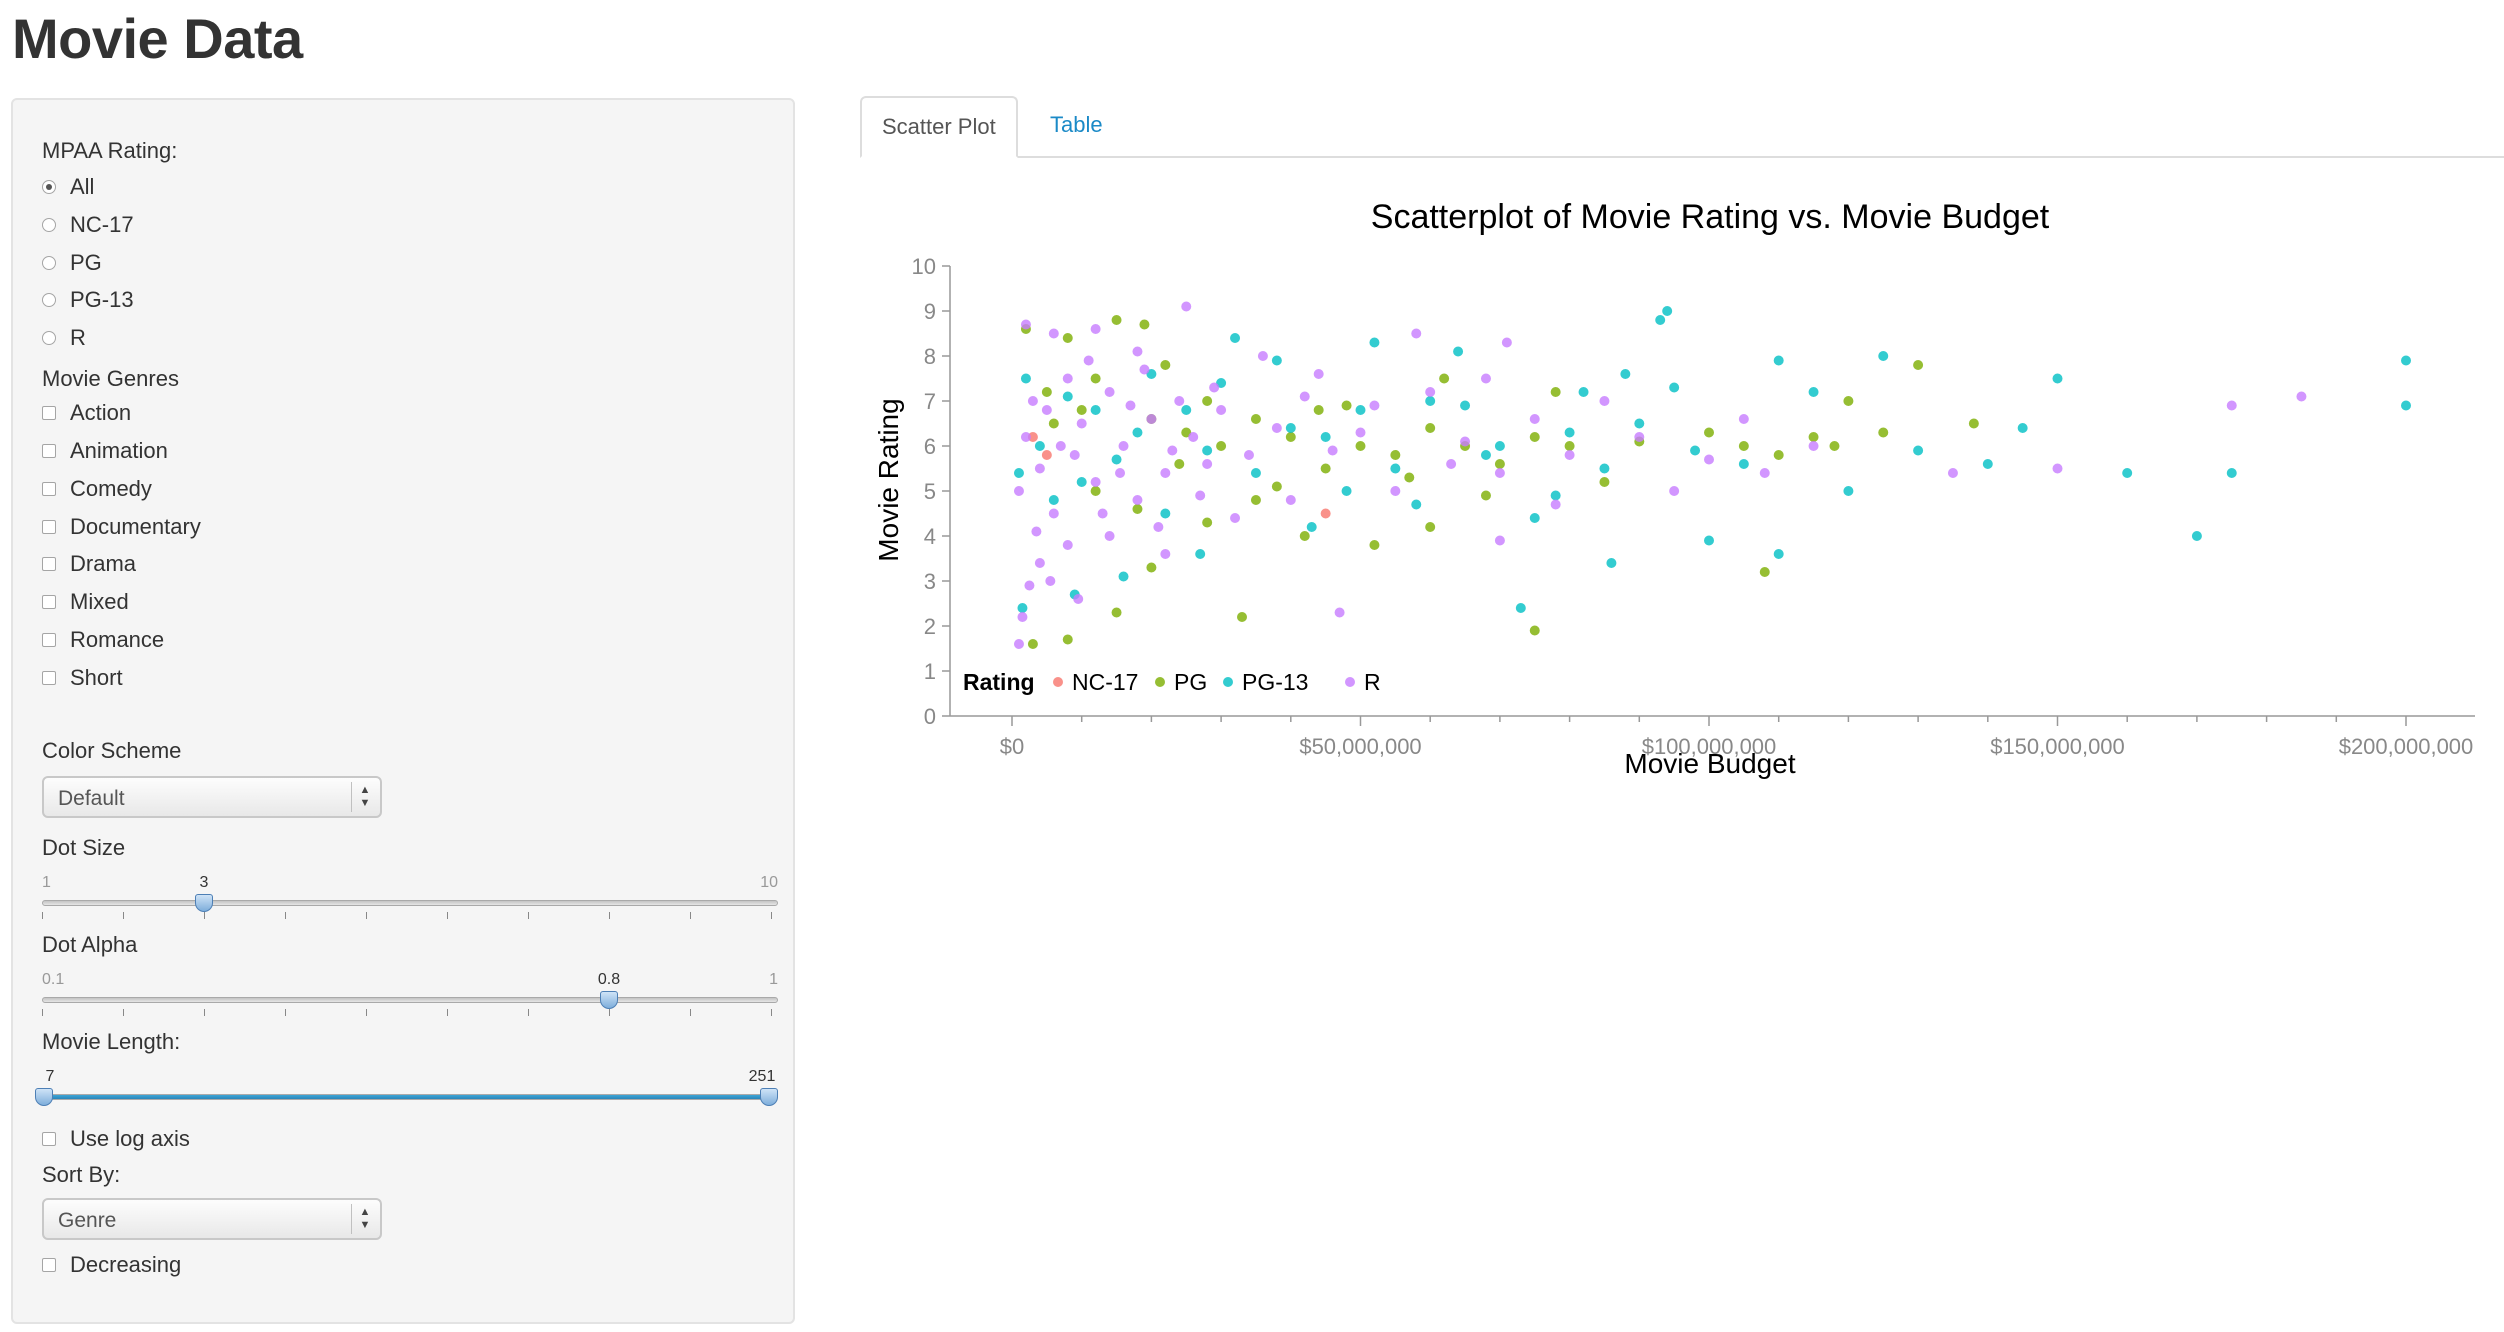 The width and height of the screenshot is (2504, 1332). What do you see at coordinates (49, 413) in the screenshot?
I see `genre-checkbox-action` at bounding box center [49, 413].